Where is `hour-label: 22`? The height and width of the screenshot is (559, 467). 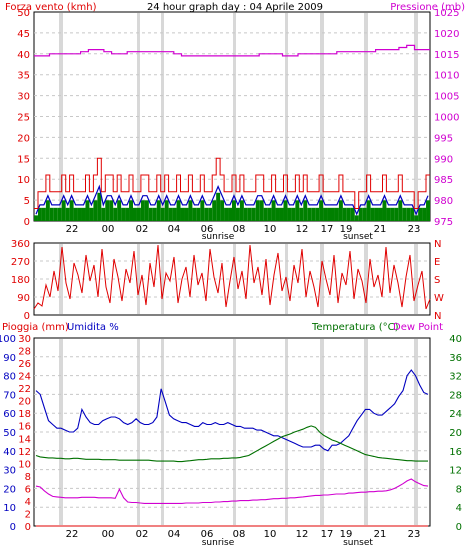
hour-label: 22 is located at coordinates (72, 229).